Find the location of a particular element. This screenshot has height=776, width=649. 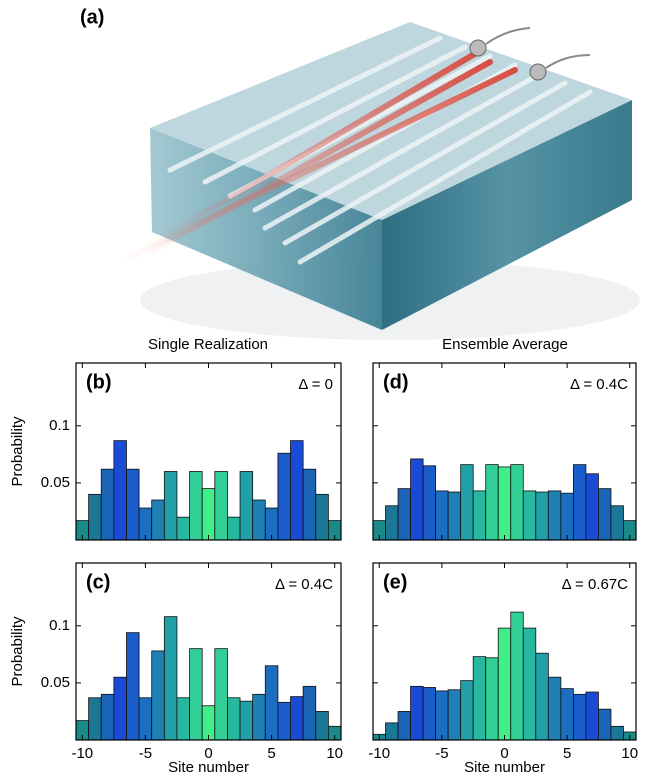

panel-label: (b) is located at coordinates (99, 382).